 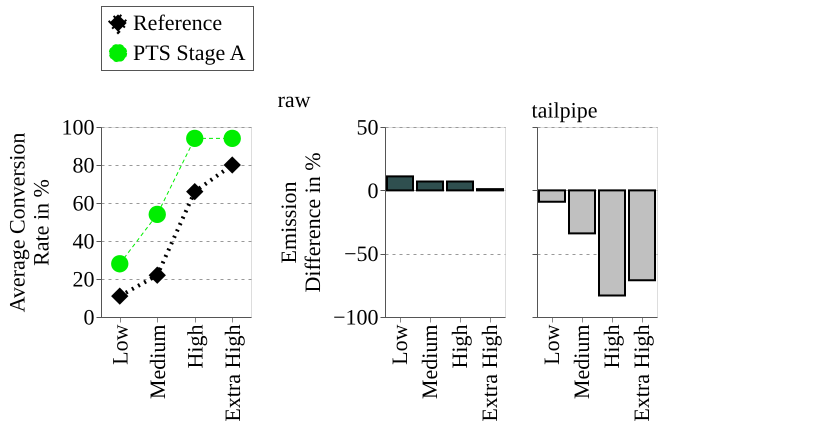 I want to click on y-axis-title: Average Conversion Rate in %, so click(x=29, y=222).